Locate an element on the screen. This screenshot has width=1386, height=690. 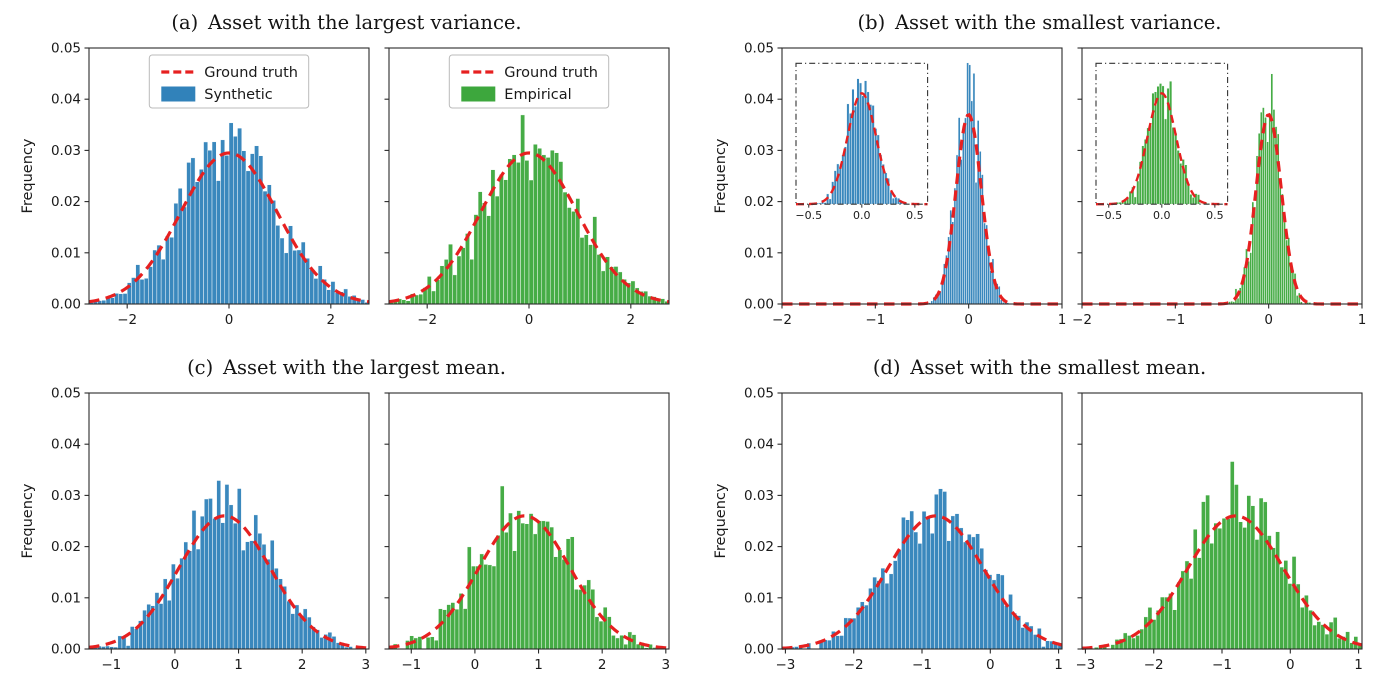
x-tick-label: 2 is located at coordinates (301, 665).